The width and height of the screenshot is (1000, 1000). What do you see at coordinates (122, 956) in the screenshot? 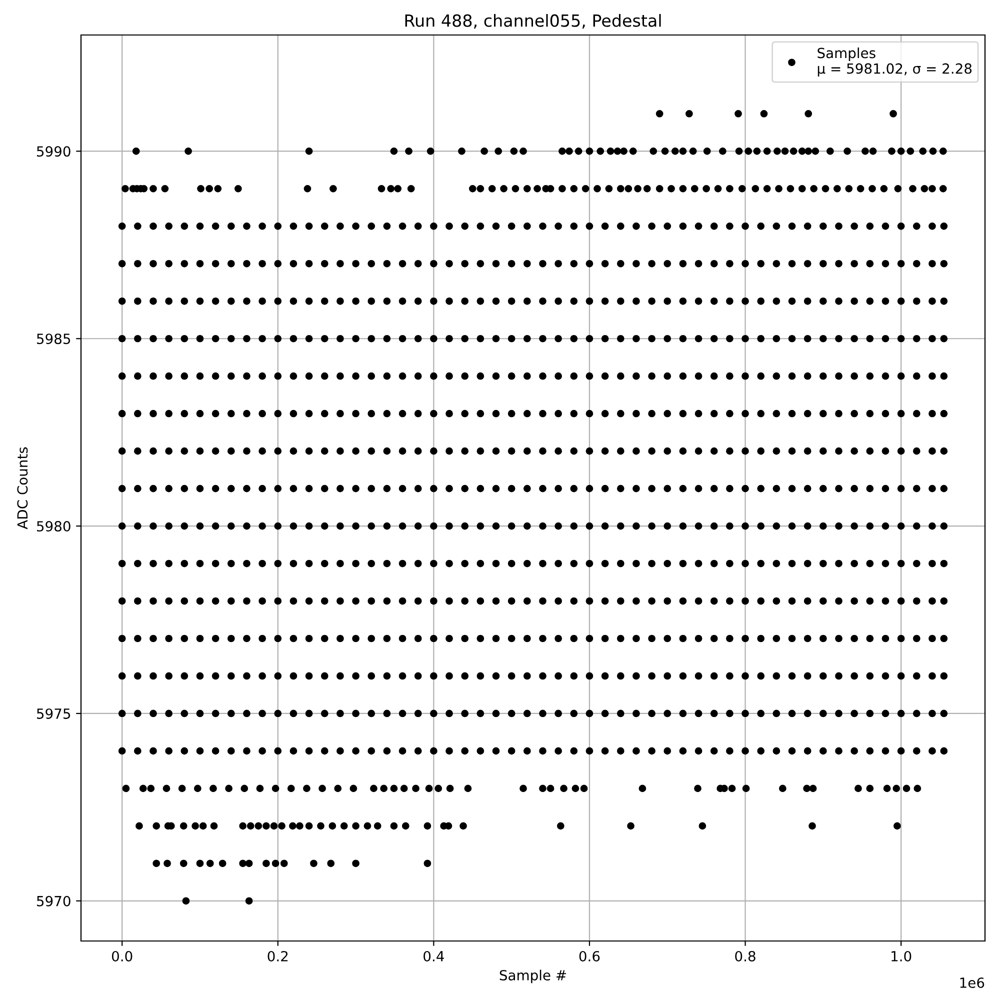
I see `x-tick-label: 0.0` at bounding box center [122, 956].